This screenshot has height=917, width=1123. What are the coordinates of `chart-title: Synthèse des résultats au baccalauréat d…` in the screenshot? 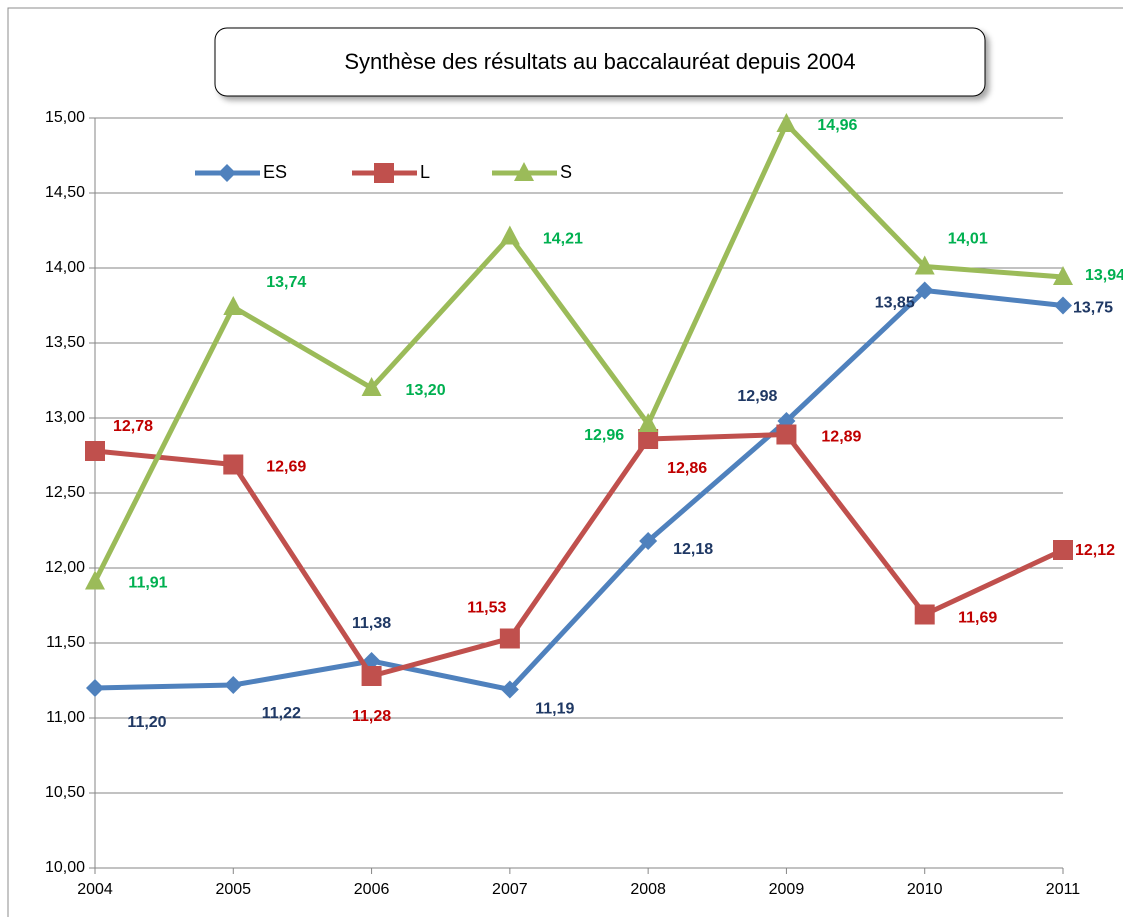 It's located at (599, 61).